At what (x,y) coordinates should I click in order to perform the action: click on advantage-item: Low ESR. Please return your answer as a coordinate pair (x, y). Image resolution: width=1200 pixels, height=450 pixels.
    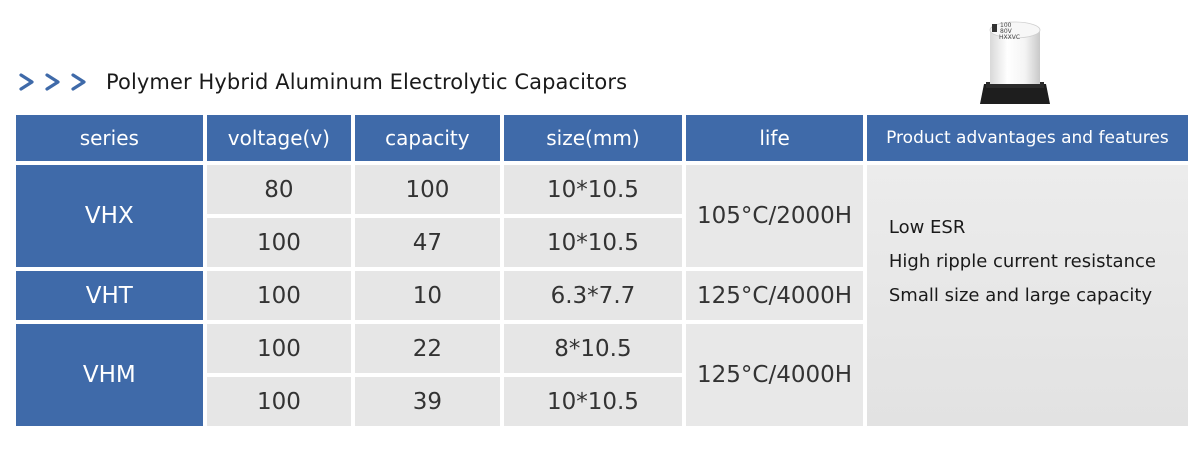
    Looking at the image, I should click on (927, 227).